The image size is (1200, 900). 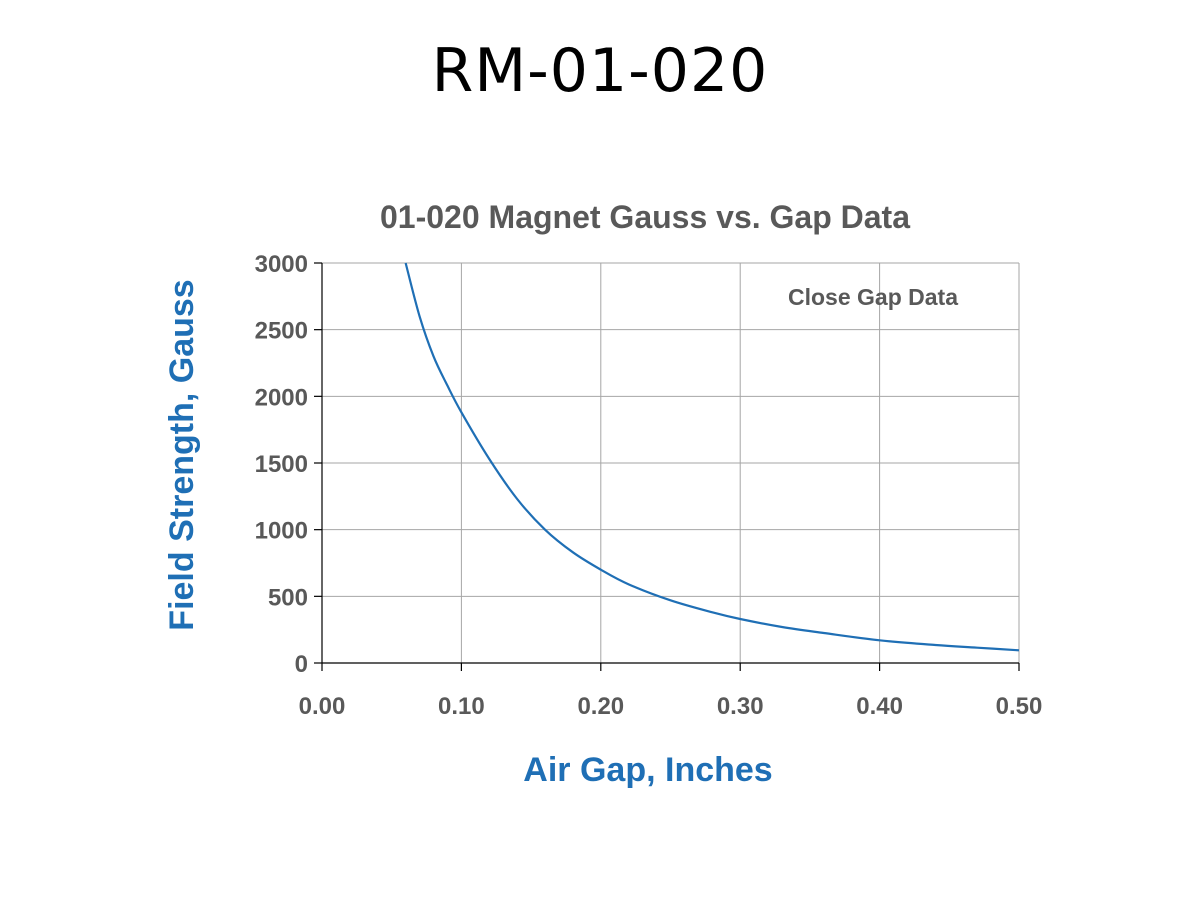 What do you see at coordinates (1019, 706) in the screenshot?
I see `x-tick-label: 0.50` at bounding box center [1019, 706].